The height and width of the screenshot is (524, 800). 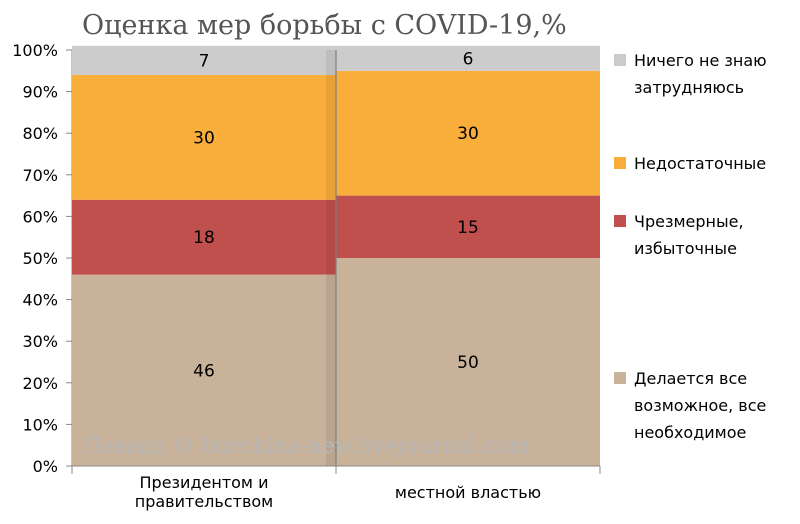 I want to click on watermark: Левада © burckina-new.livejournal.com, so click(x=306, y=446).